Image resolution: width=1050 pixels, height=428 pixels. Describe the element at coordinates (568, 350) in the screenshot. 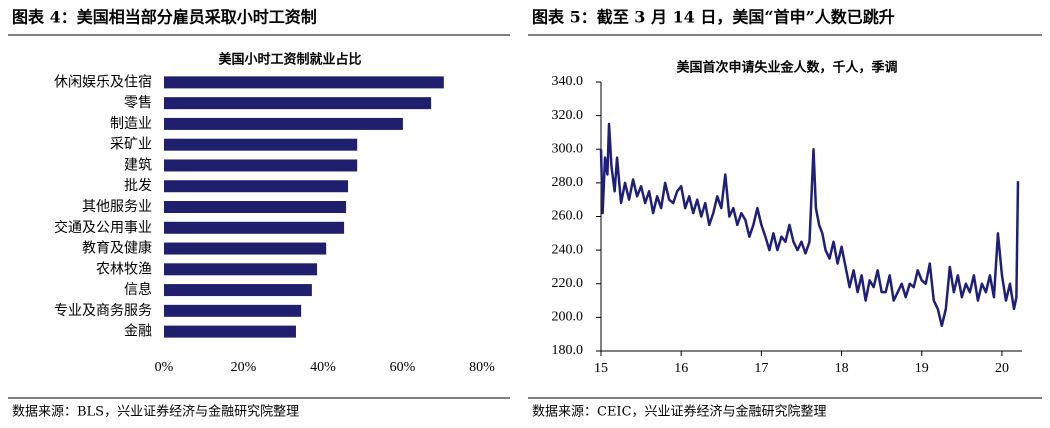

I see `y-tick-label: 180.0` at that location.